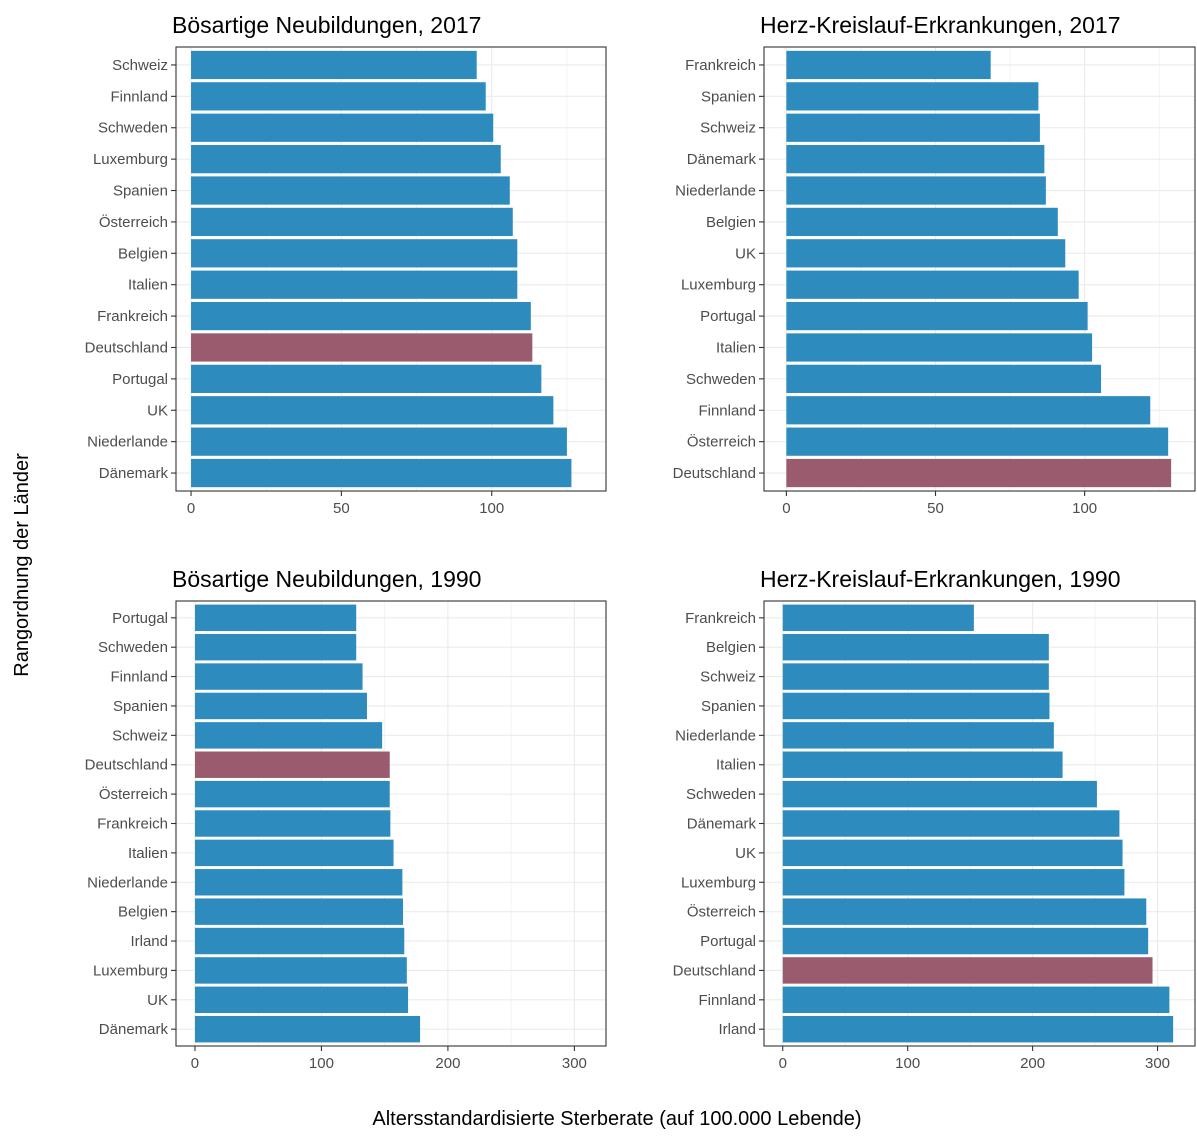  I want to click on panel-title: Bösartige Neubildungen, 2017, so click(326, 25).